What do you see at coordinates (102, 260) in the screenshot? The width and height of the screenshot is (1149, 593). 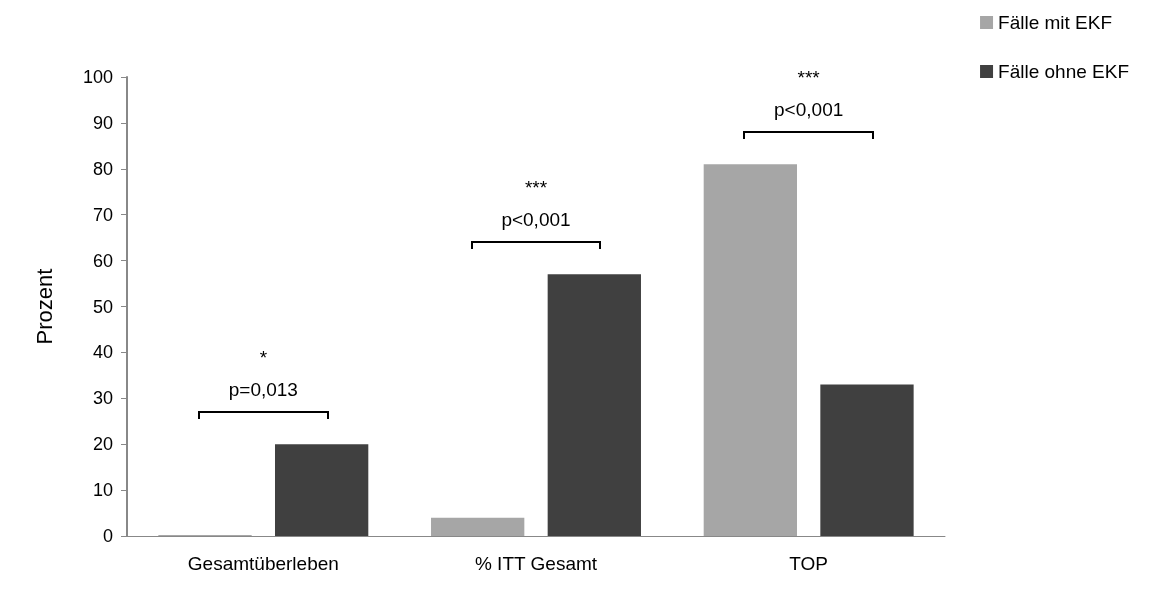 I see `y-tick-label: 60` at bounding box center [102, 260].